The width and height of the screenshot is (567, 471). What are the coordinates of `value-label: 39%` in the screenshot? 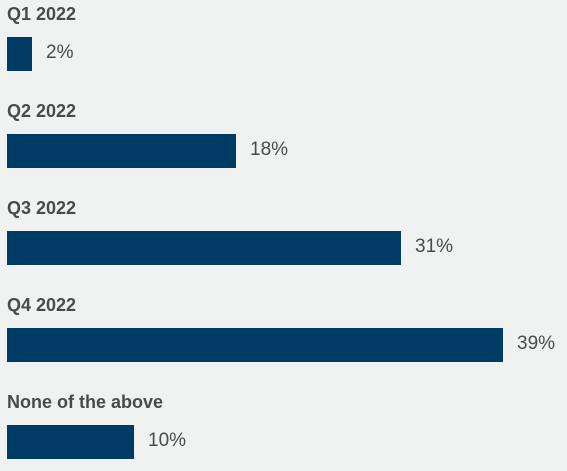 It's located at (536, 343).